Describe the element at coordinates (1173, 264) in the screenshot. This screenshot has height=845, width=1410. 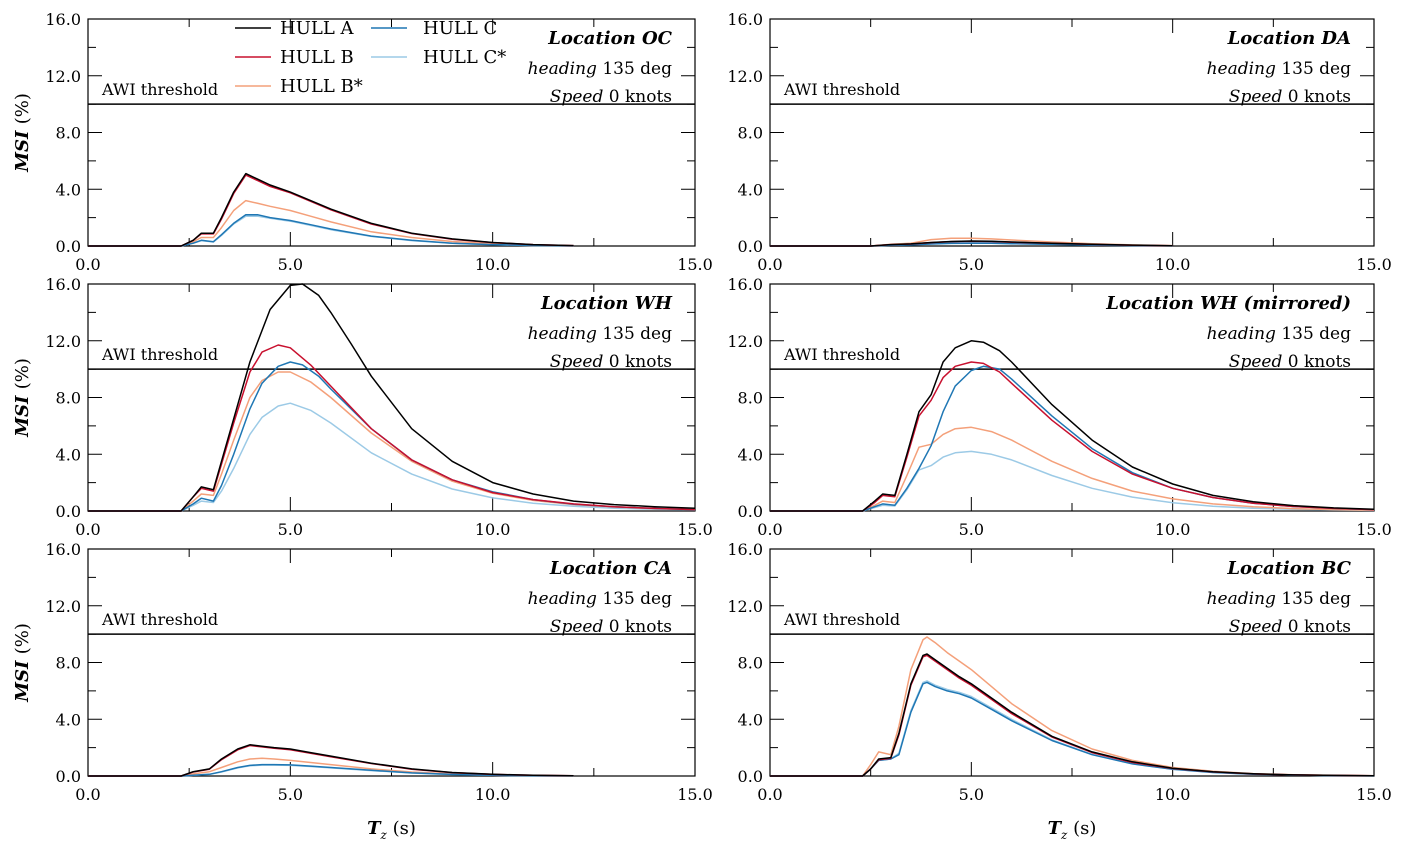
I see `x-tick-label: 10.0` at that location.